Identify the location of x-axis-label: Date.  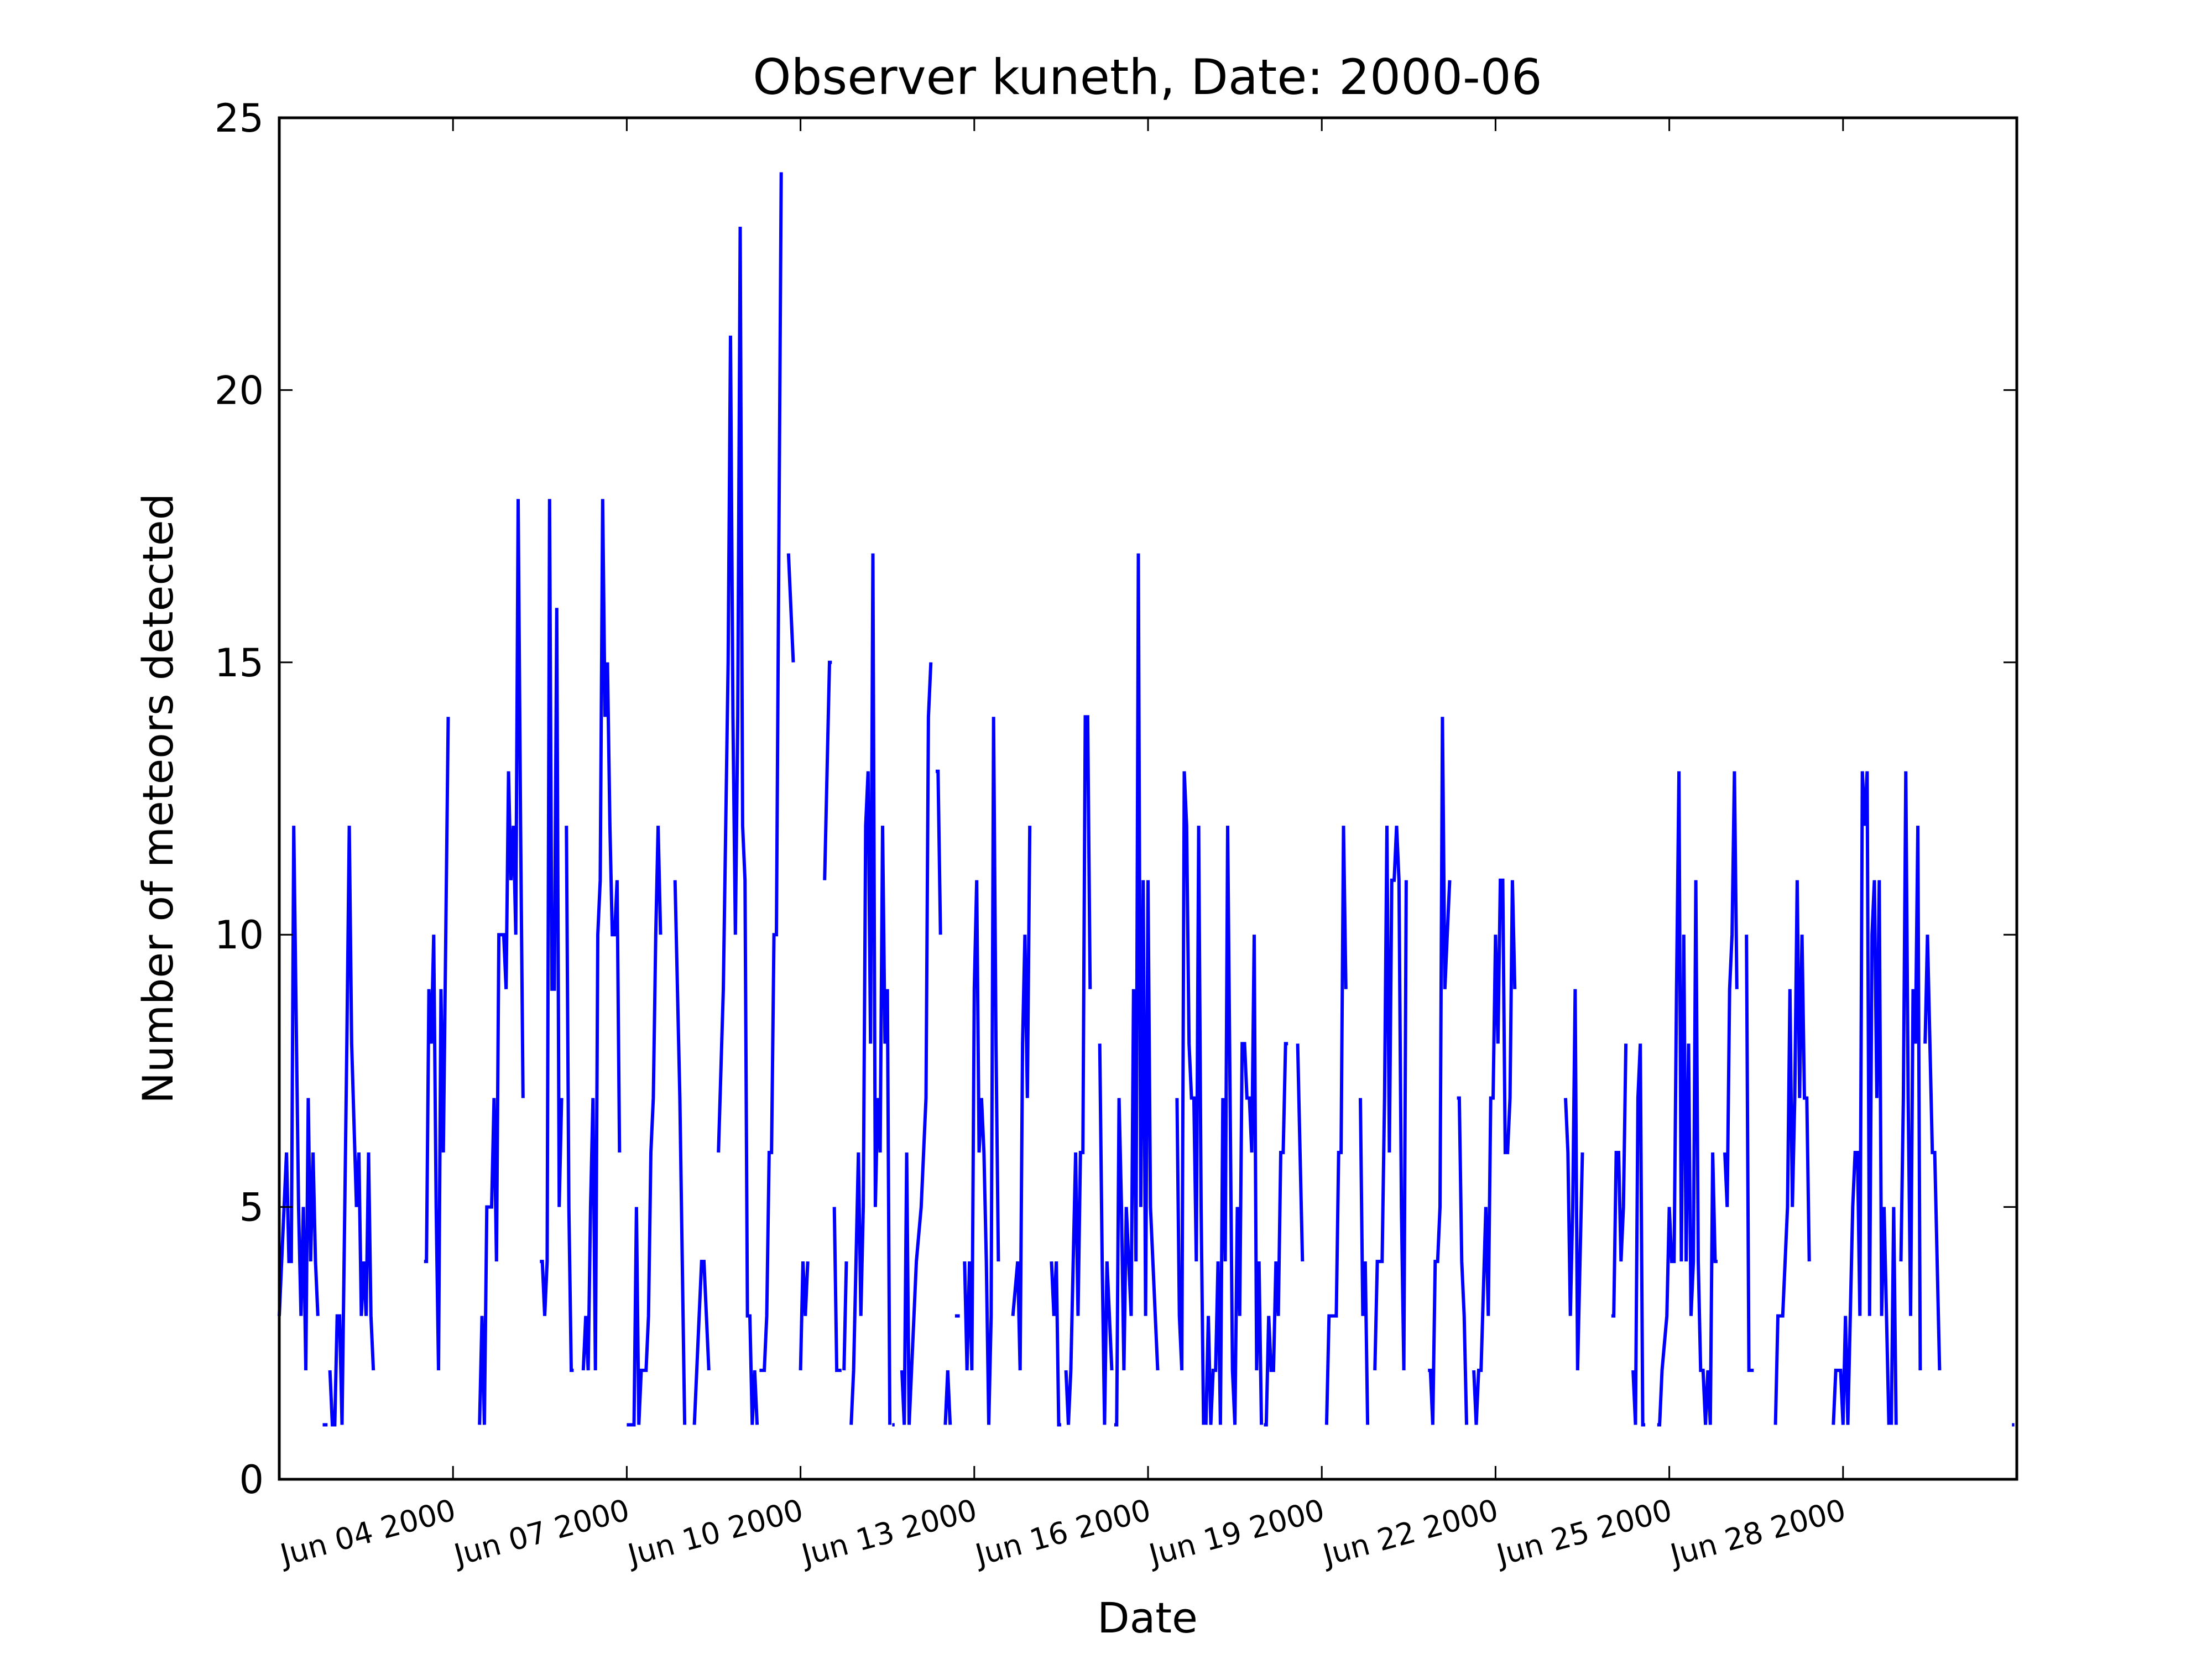
(1147, 1618).